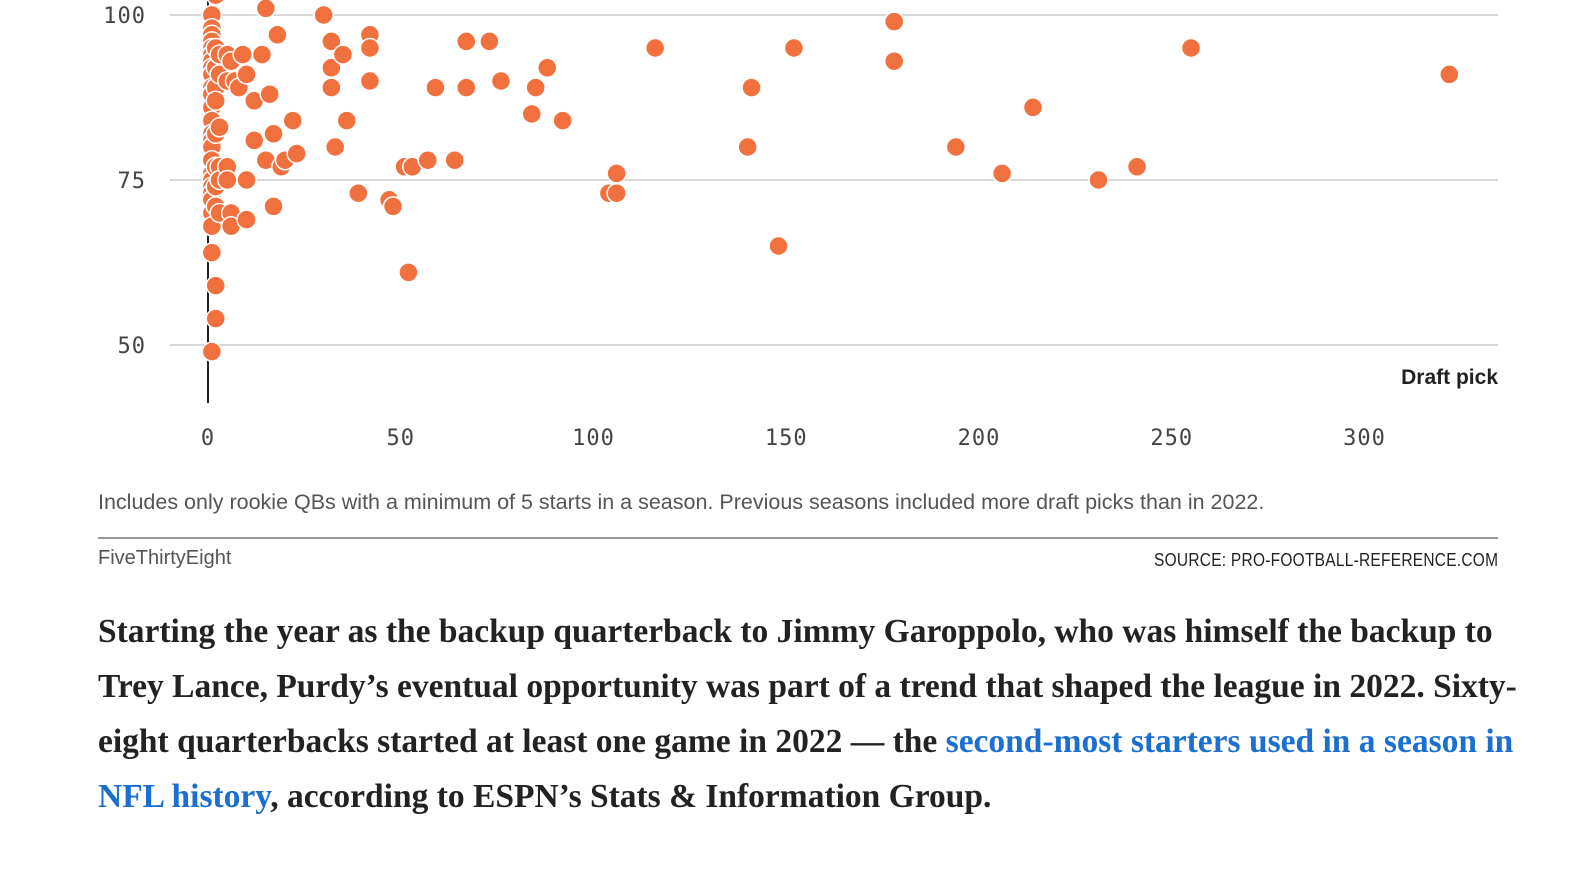 This screenshot has width=1592, height=895. I want to click on x-tick-label-200: 200, so click(979, 438).